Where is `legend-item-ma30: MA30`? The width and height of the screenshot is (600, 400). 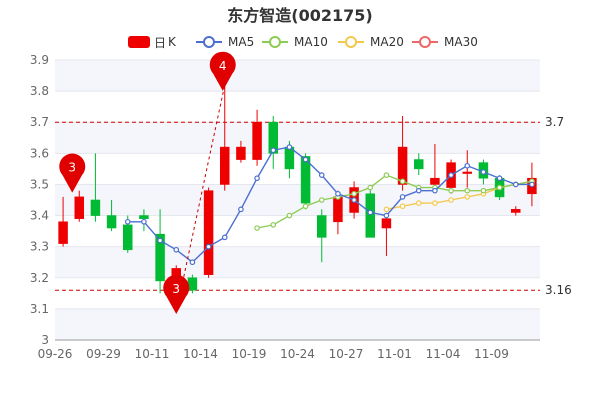 legend-item-ma30: MA30 is located at coordinates (445, 42).